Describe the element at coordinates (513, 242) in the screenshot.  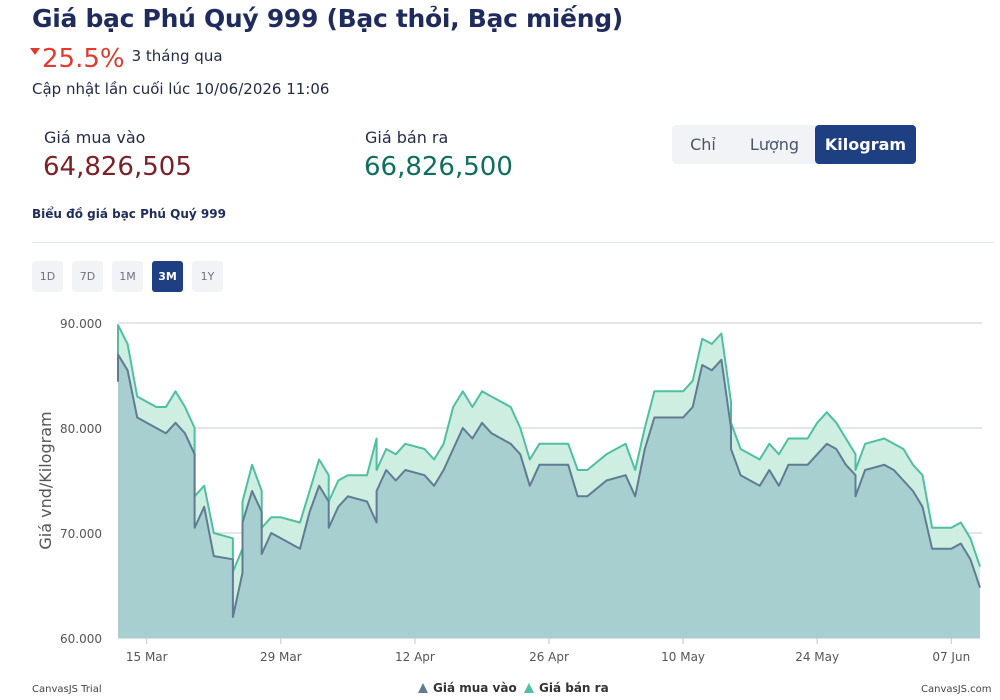
I see `divider` at that location.